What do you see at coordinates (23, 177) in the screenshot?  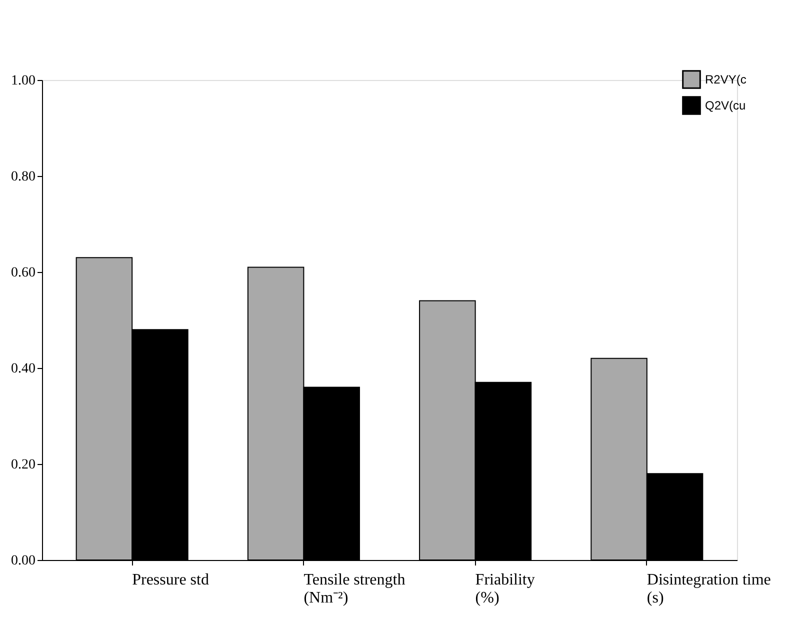 I see `y-tick-label: 0.80` at bounding box center [23, 177].